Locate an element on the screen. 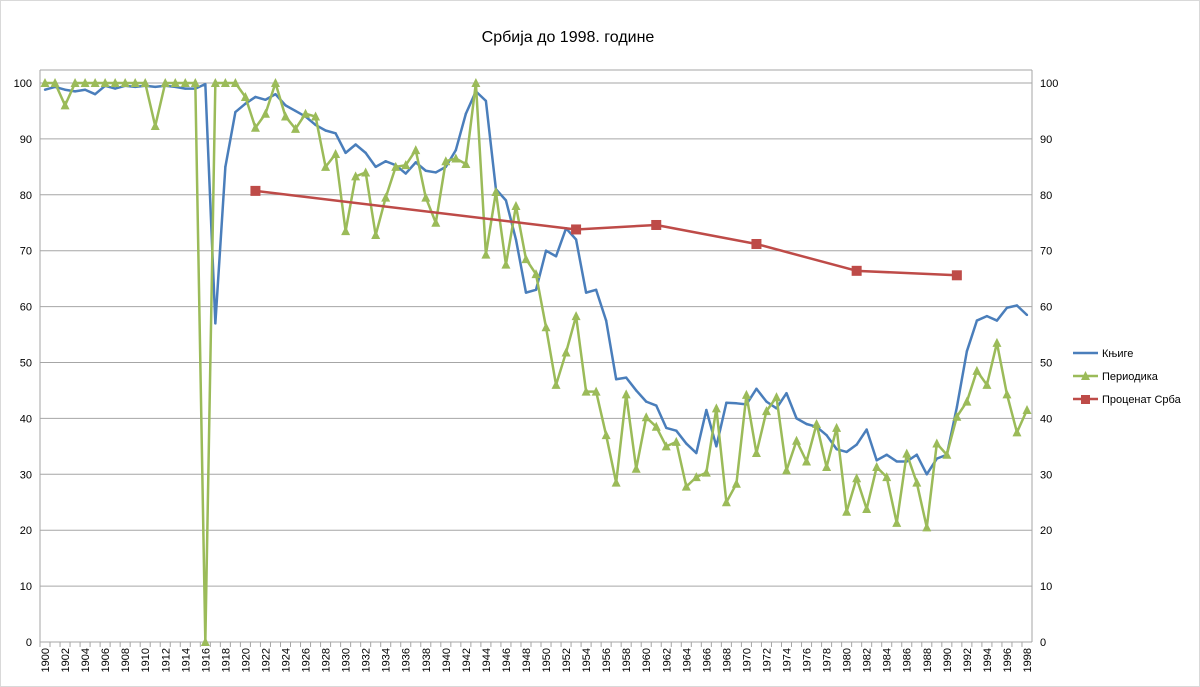 The image size is (1200, 687). x-tick-label: 1964 is located at coordinates (687, 660).